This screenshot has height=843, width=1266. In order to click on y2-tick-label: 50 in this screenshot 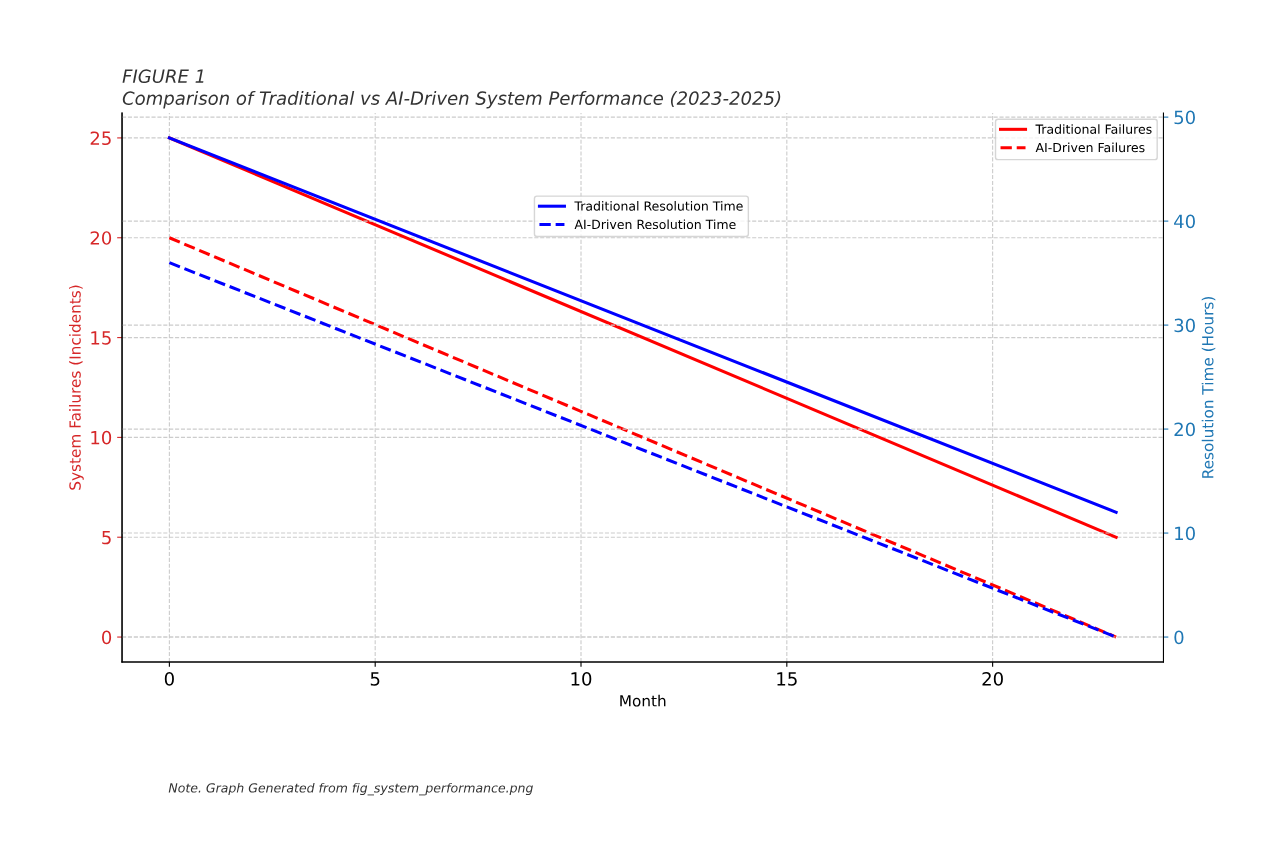, I will do `click(1184, 117)`.